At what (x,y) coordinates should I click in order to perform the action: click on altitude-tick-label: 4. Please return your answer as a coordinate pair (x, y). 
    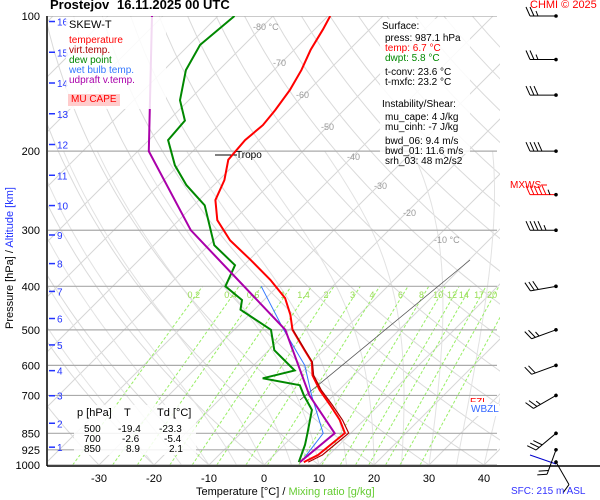
    Looking at the image, I should click on (60, 372).